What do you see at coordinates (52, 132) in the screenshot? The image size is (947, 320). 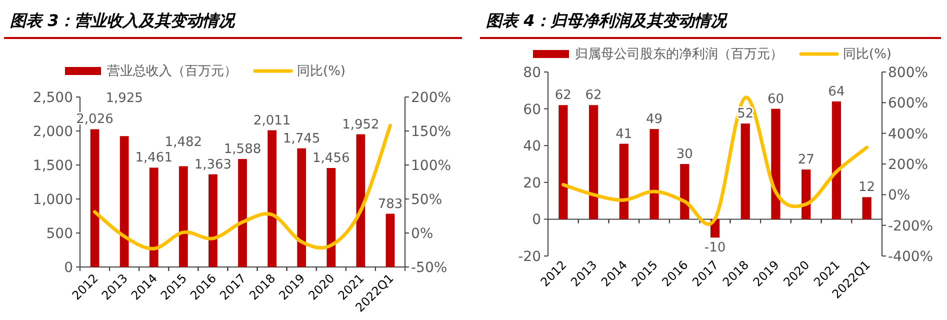 I see `y-tick-label: 2,000` at bounding box center [52, 132].